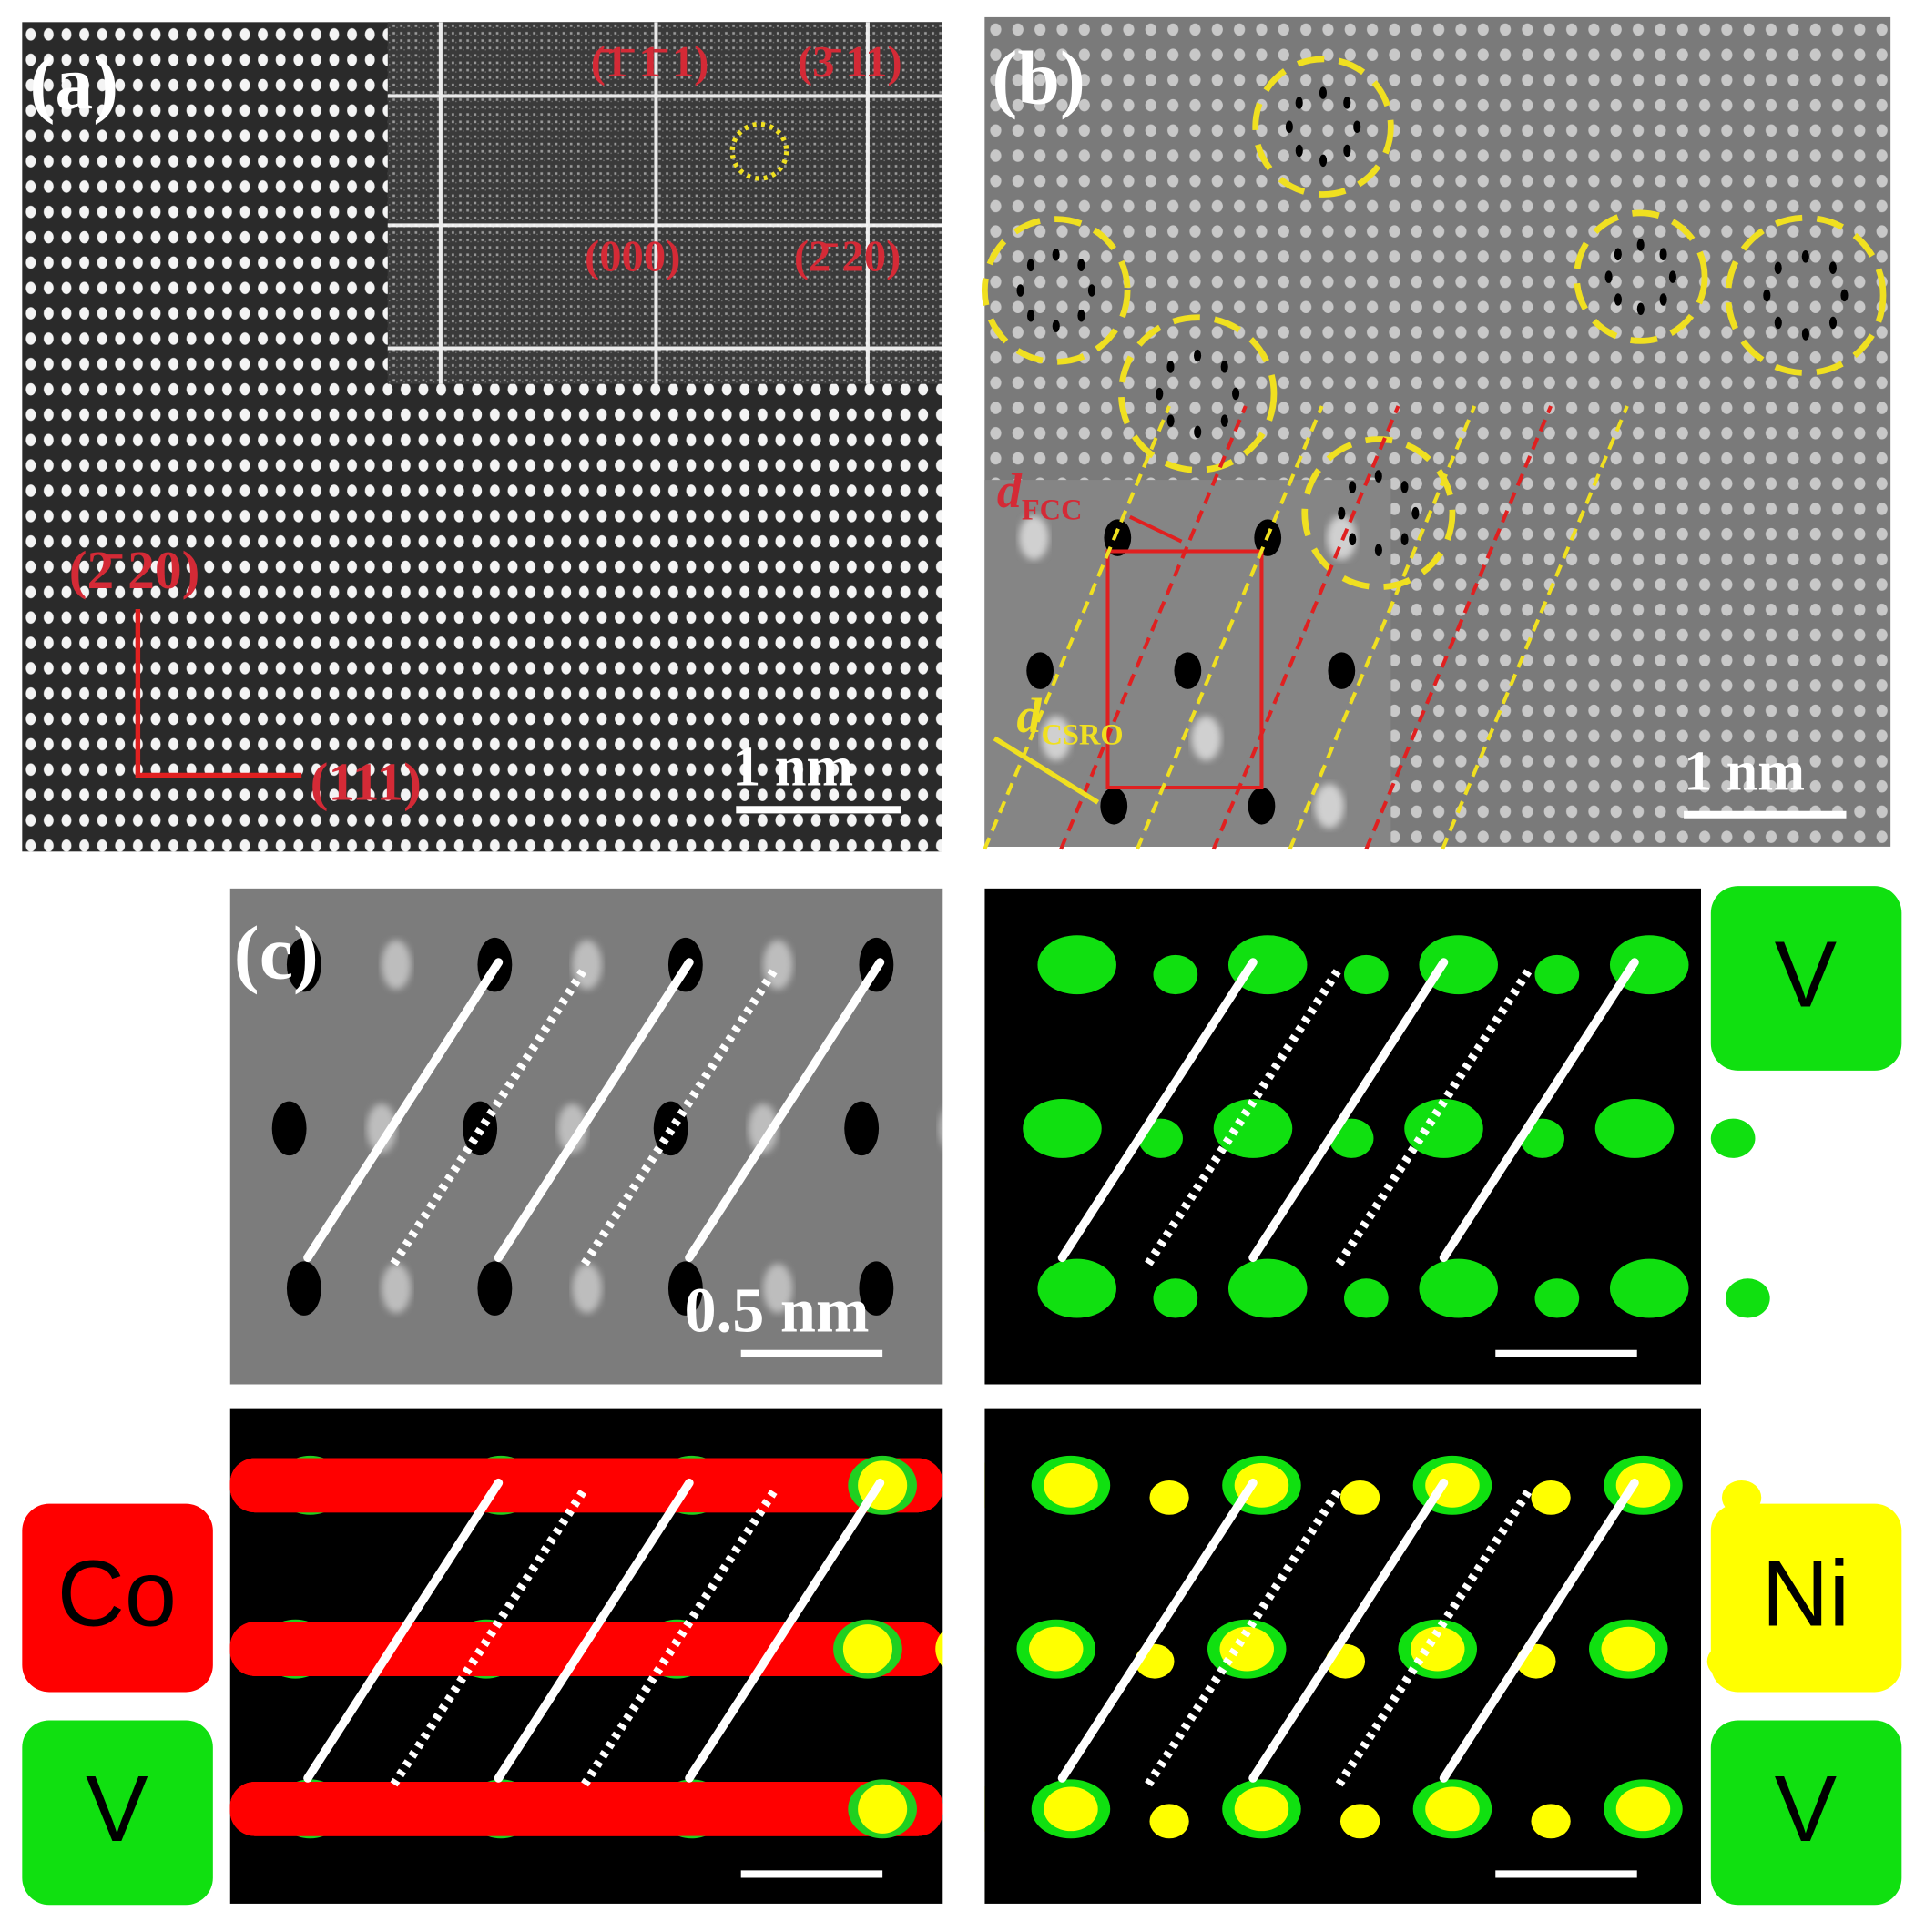  Describe the element at coordinates (1744, 772) in the screenshot. I see `scale-bar-label: 1 nm` at that location.